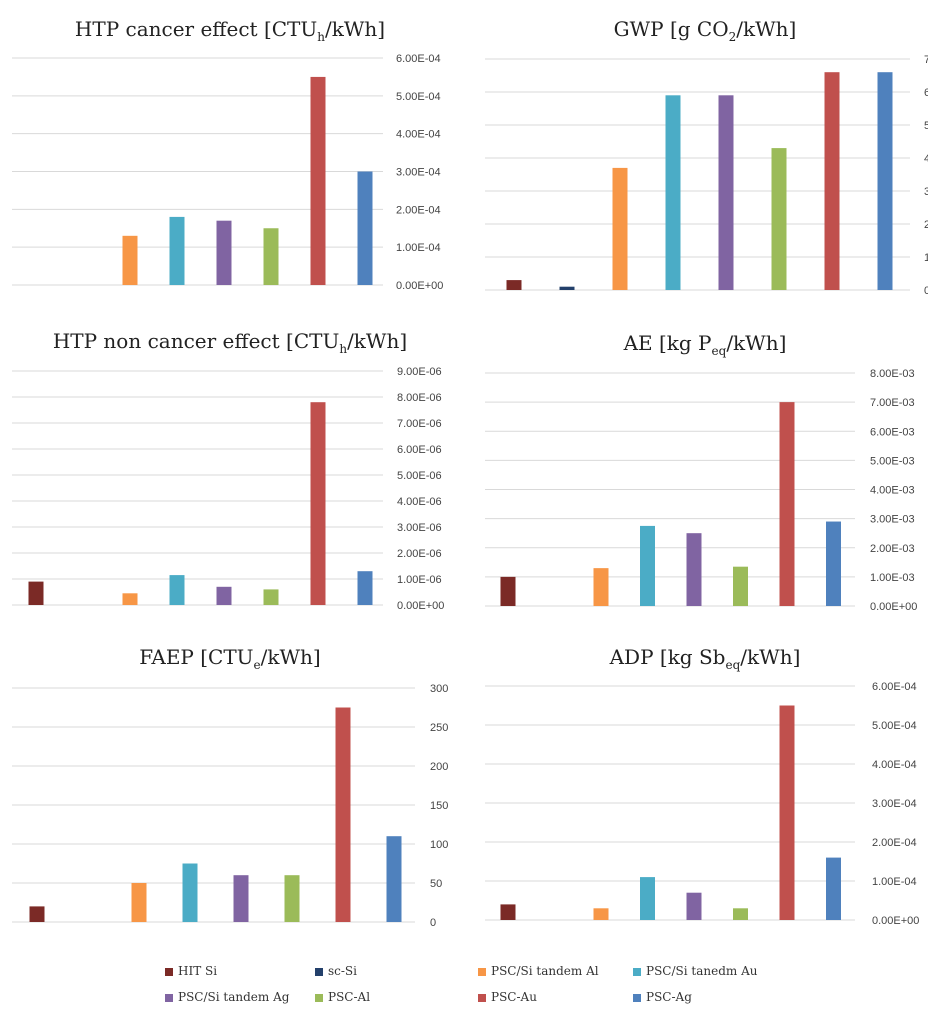 This screenshot has height=1012, width=928. What do you see at coordinates (230, 787) in the screenshot?
I see `chart-panel-5: FAEP [CTUe/kWh] 0 50 100 150 200 250 300` at bounding box center [230, 787].